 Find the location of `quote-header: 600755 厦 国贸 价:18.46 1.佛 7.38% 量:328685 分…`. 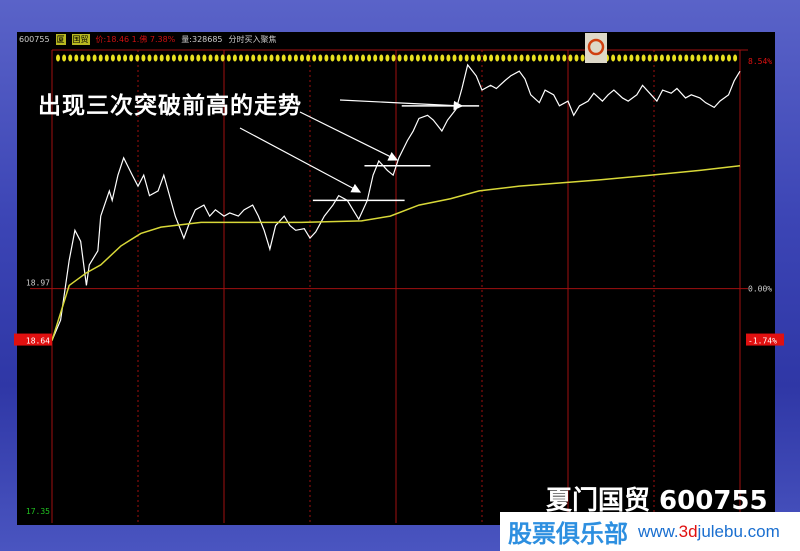

quote-header: 600755 厦 国贸 价:18.46 1.佛 7.38% 量:328685 分… is located at coordinates (148, 39).